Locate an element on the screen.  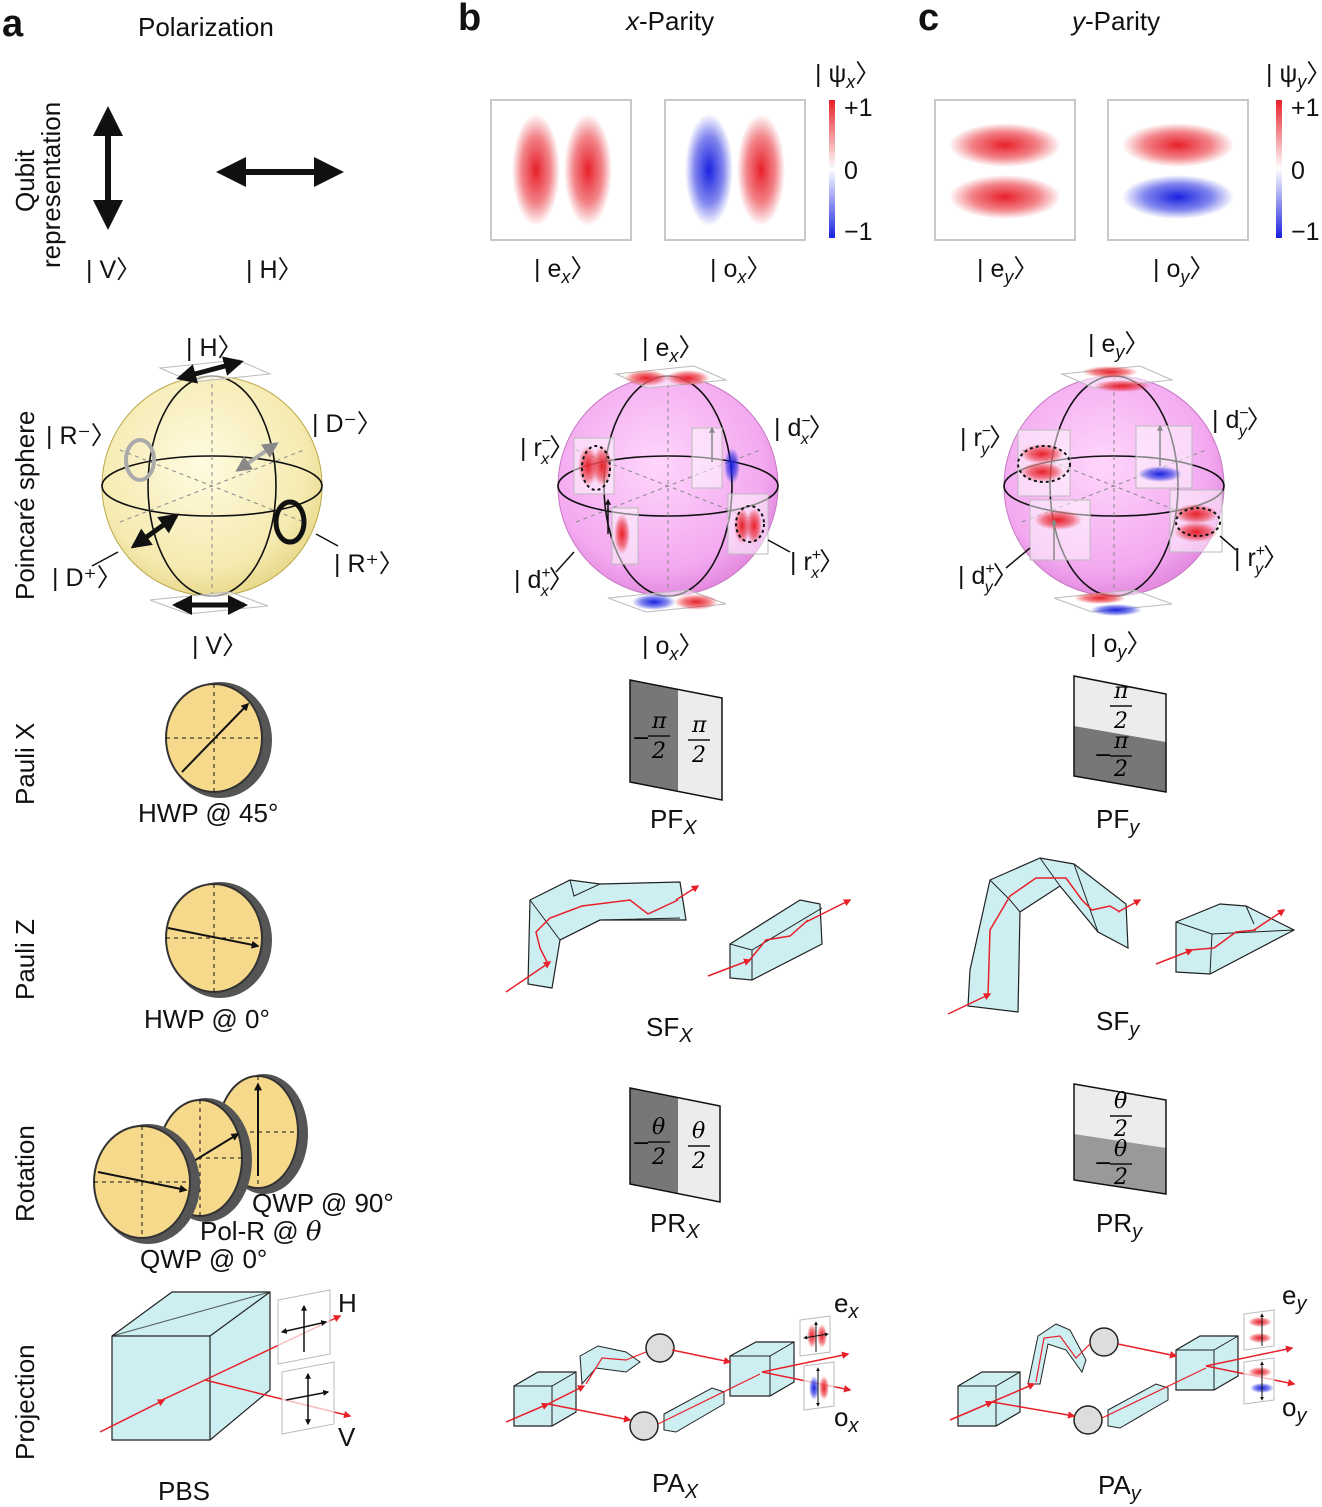
pfy-top-den: 2 is located at coordinates (1120, 721).